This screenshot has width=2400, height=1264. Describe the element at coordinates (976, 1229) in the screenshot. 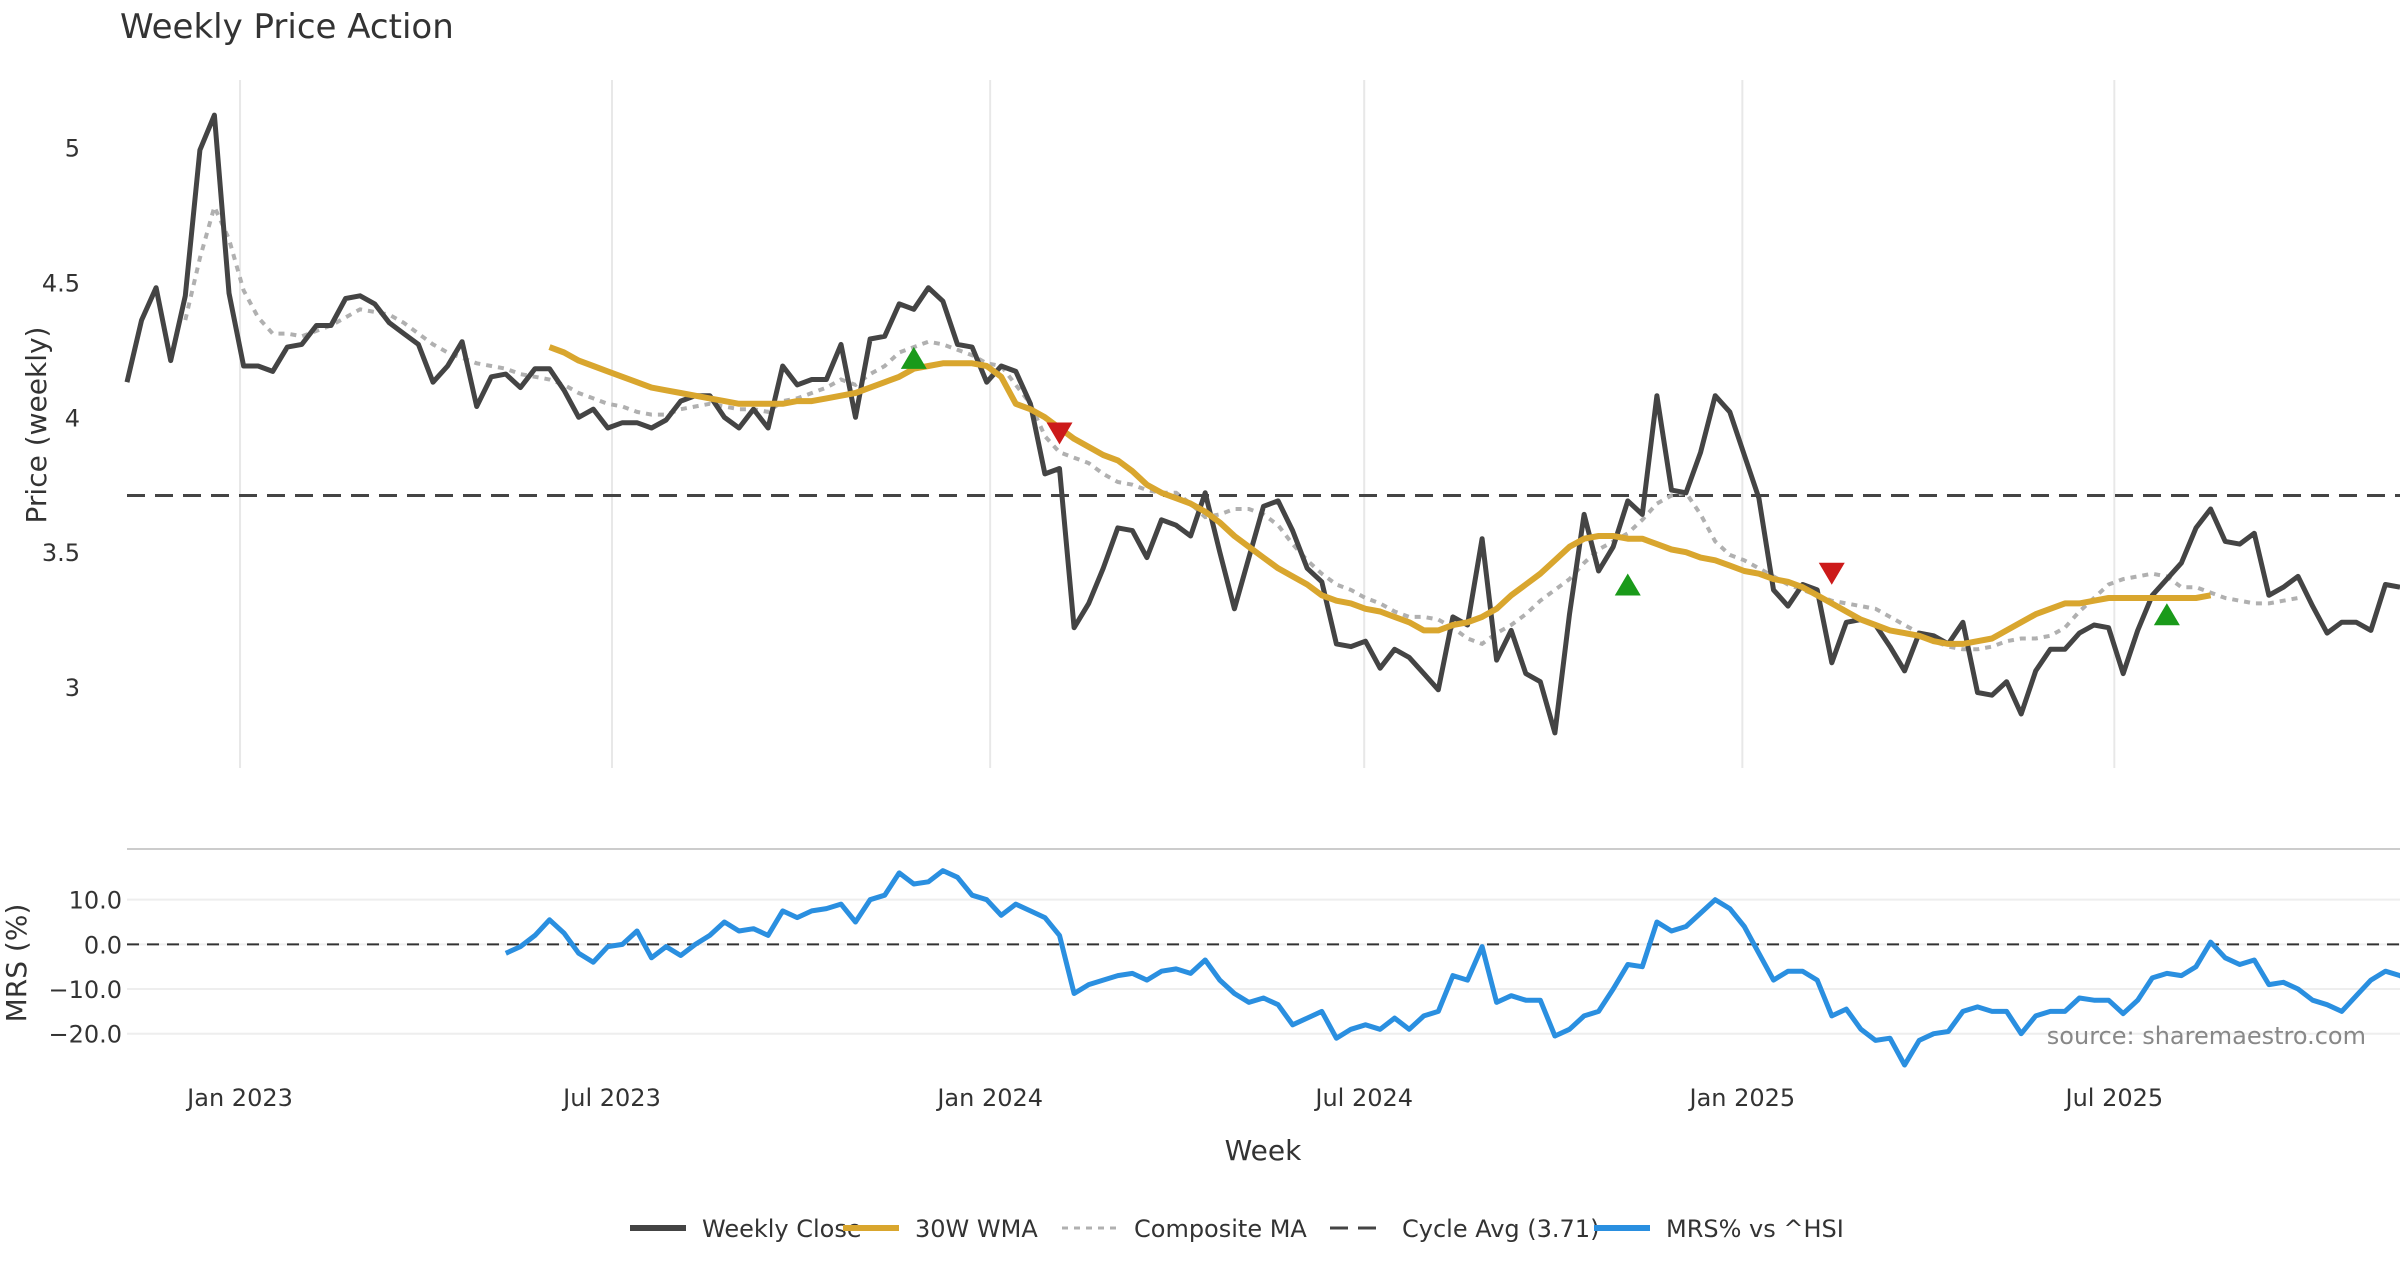

I see `legend-label: 30W WMA` at that location.